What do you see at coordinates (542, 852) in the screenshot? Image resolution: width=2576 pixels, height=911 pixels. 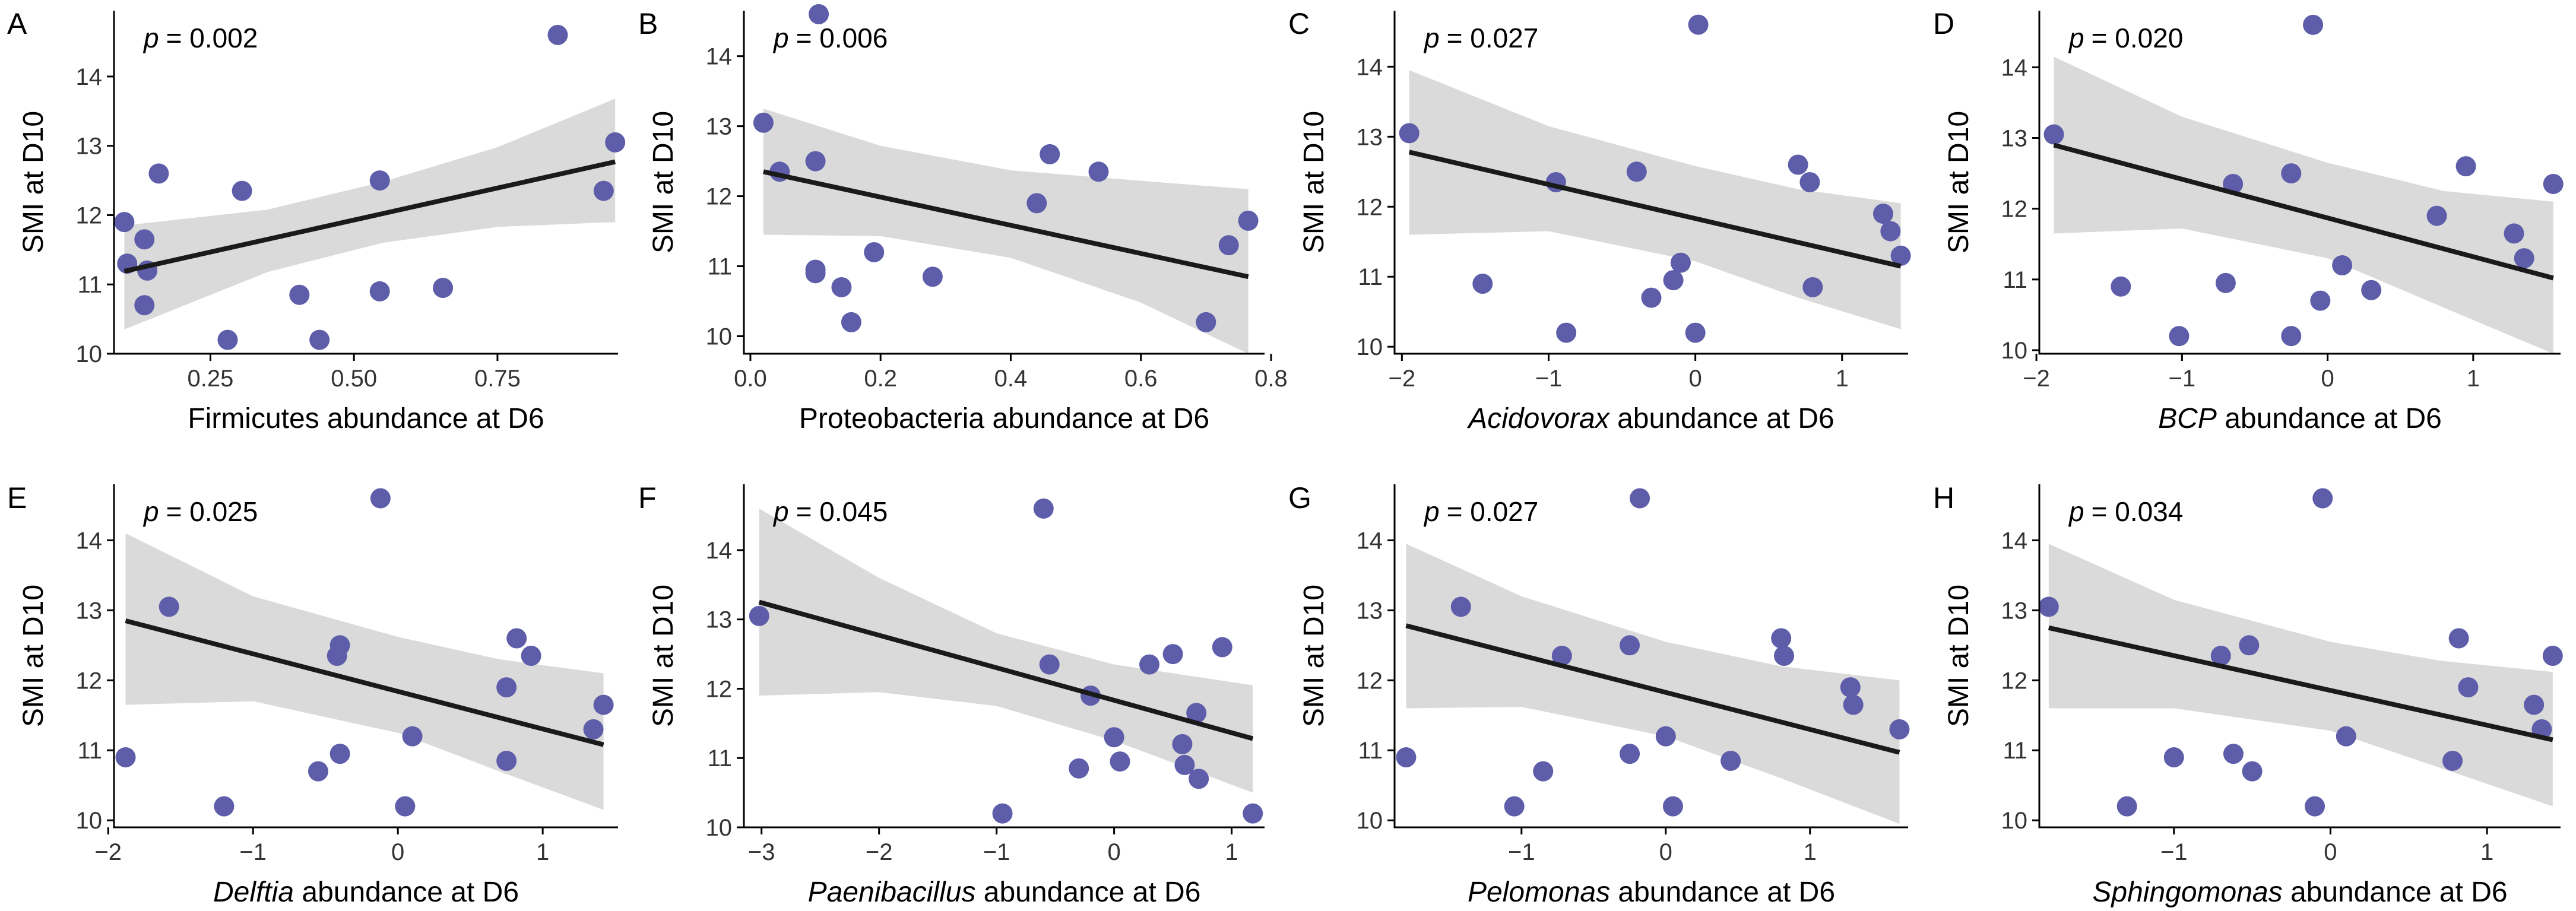 I see `panel-e-xtick-label-3: 1` at bounding box center [542, 852].